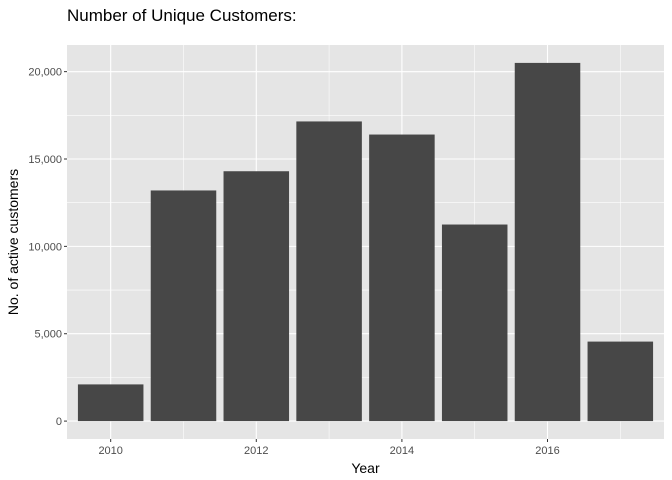 The image size is (672, 480). Describe the element at coordinates (620, 381) in the screenshot. I see `bar-2017` at that location.